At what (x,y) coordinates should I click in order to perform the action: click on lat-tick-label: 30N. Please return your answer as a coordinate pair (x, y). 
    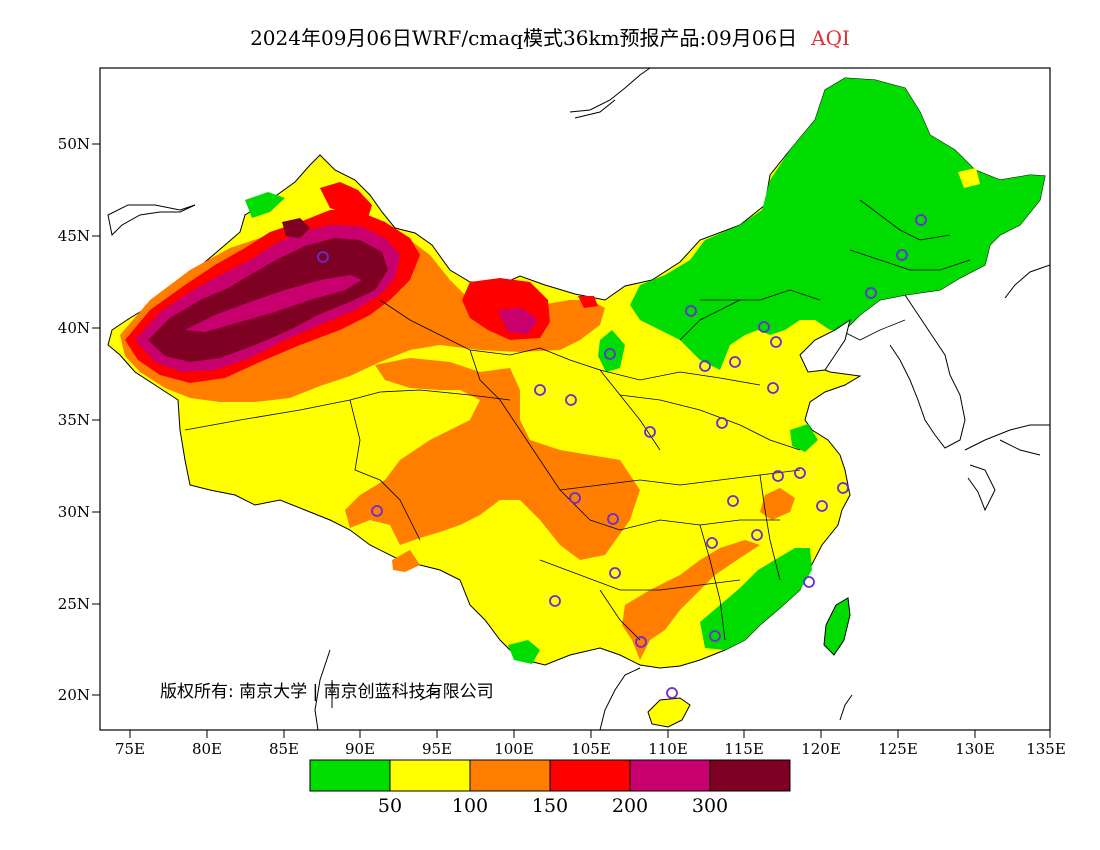
    Looking at the image, I should click on (74, 512).